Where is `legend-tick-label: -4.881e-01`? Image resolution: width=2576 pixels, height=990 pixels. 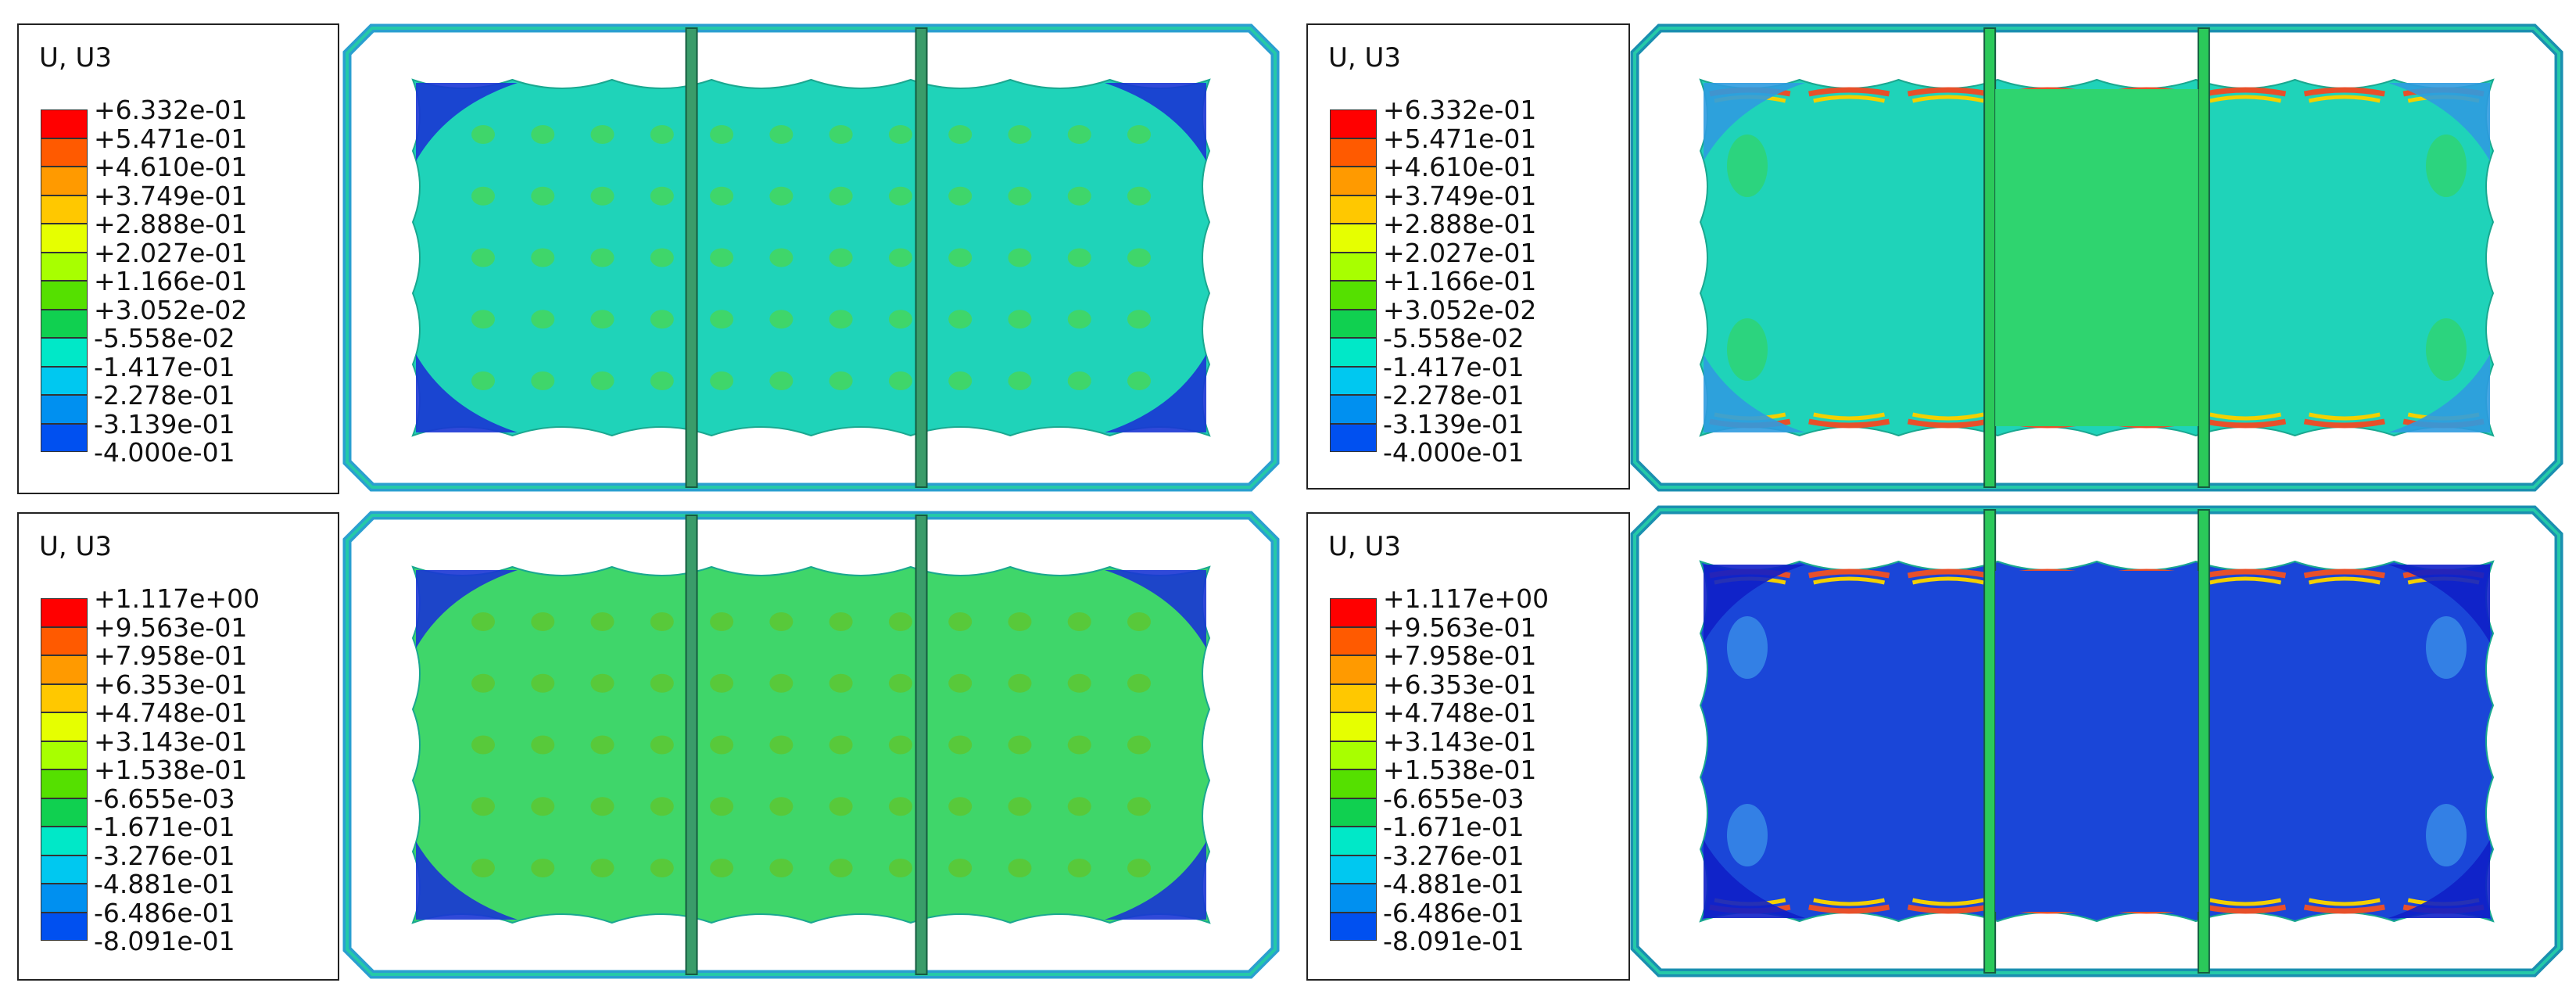
legend-tick-label: -4.881e-01 is located at coordinates (164, 884).